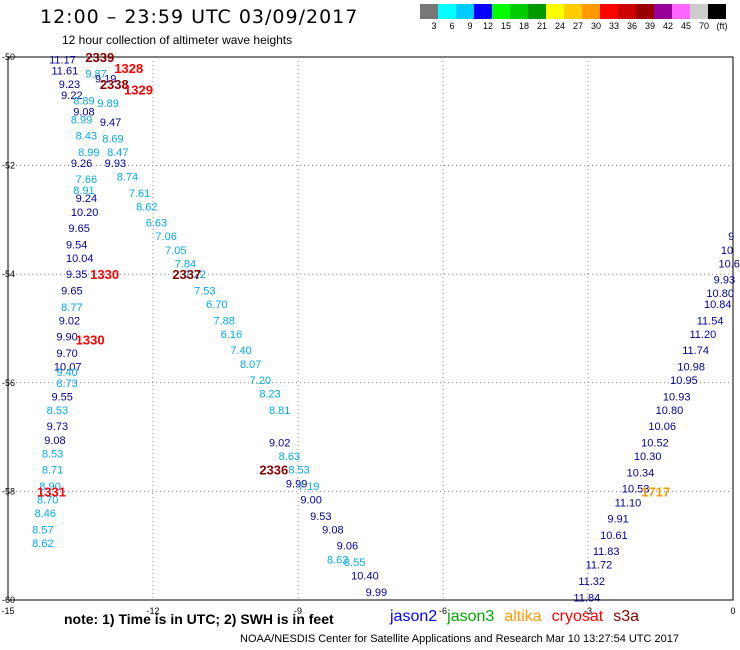 This screenshot has height=650, width=740. What do you see at coordinates (727, 251) in the screenshot?
I see `wave-height-value: 10` at bounding box center [727, 251].